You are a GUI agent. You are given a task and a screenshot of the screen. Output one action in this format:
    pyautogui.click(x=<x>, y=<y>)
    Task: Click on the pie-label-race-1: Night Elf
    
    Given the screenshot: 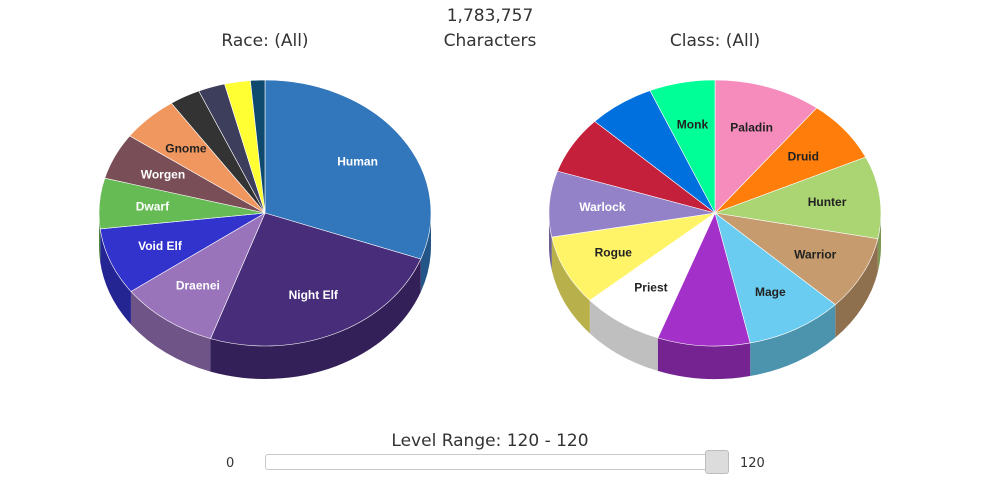 What is the action you would take?
    pyautogui.click(x=314, y=295)
    